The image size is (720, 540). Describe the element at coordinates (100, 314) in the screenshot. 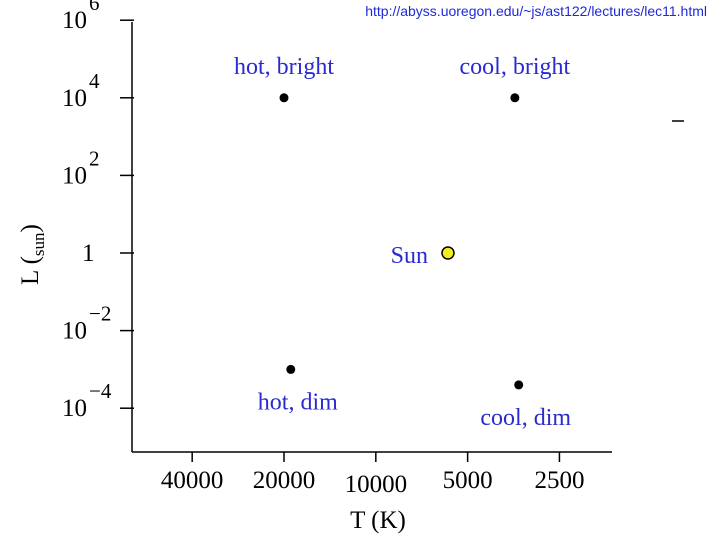

I see `y-tick-exponent: −2` at that location.